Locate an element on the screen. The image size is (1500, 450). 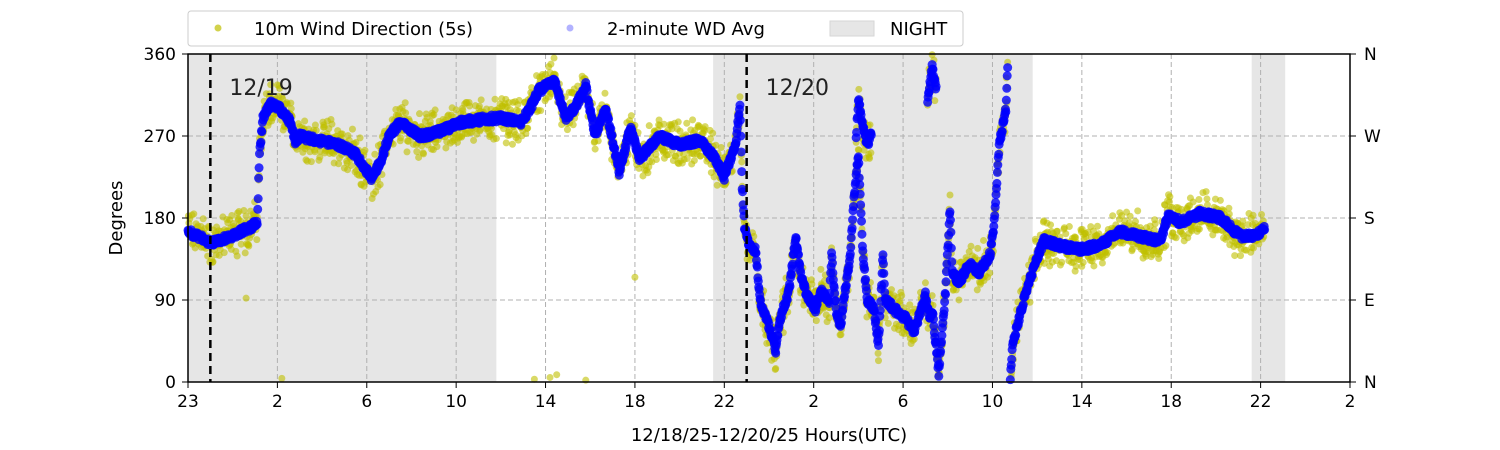
x-tick-label: 2 is located at coordinates (1350, 402).